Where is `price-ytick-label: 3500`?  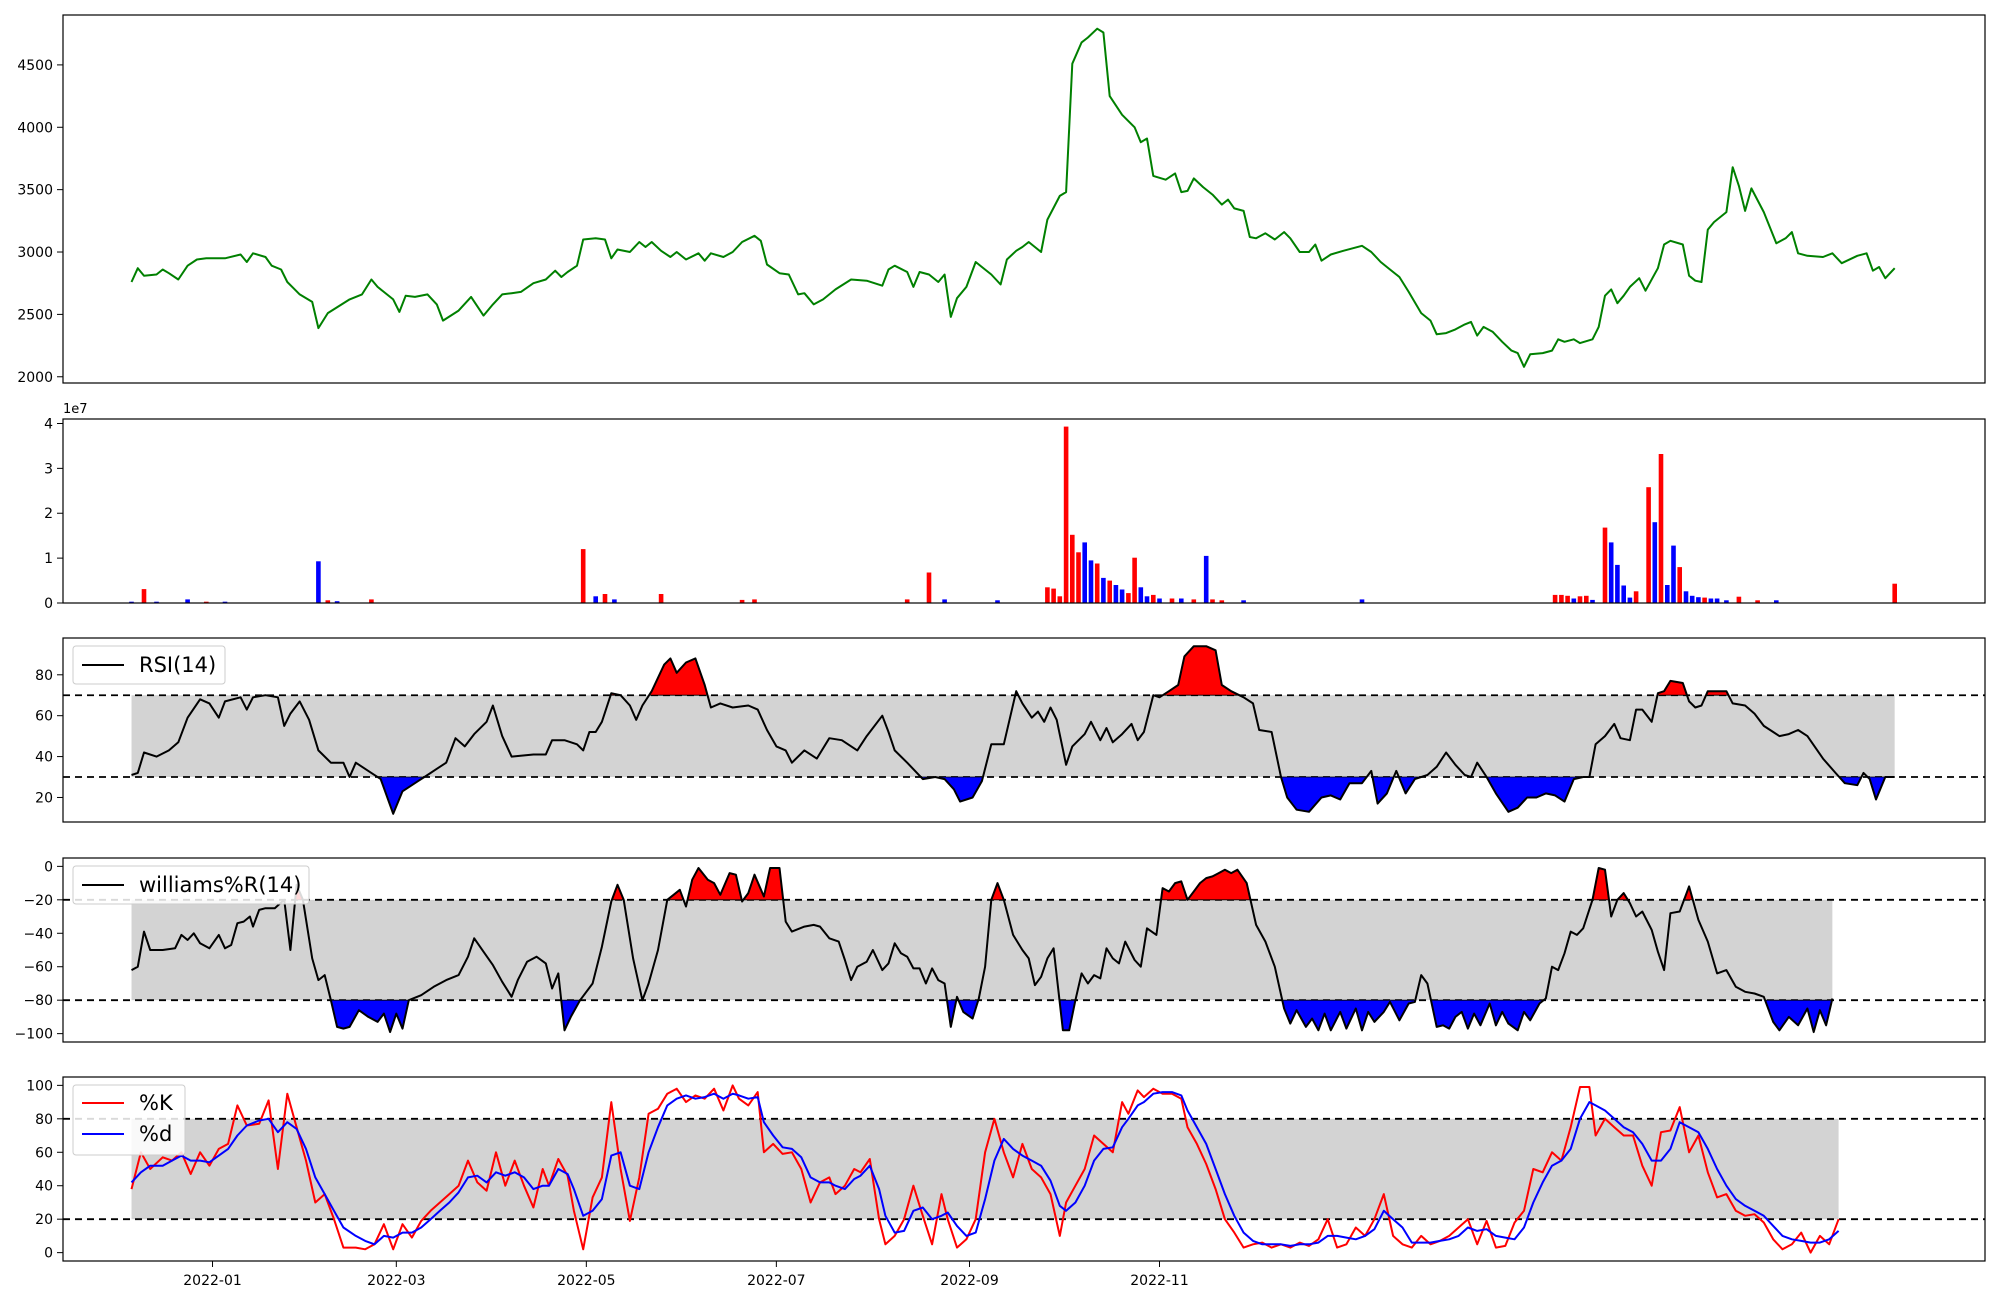 price-ytick-label: 3500 is located at coordinates (35, 191).